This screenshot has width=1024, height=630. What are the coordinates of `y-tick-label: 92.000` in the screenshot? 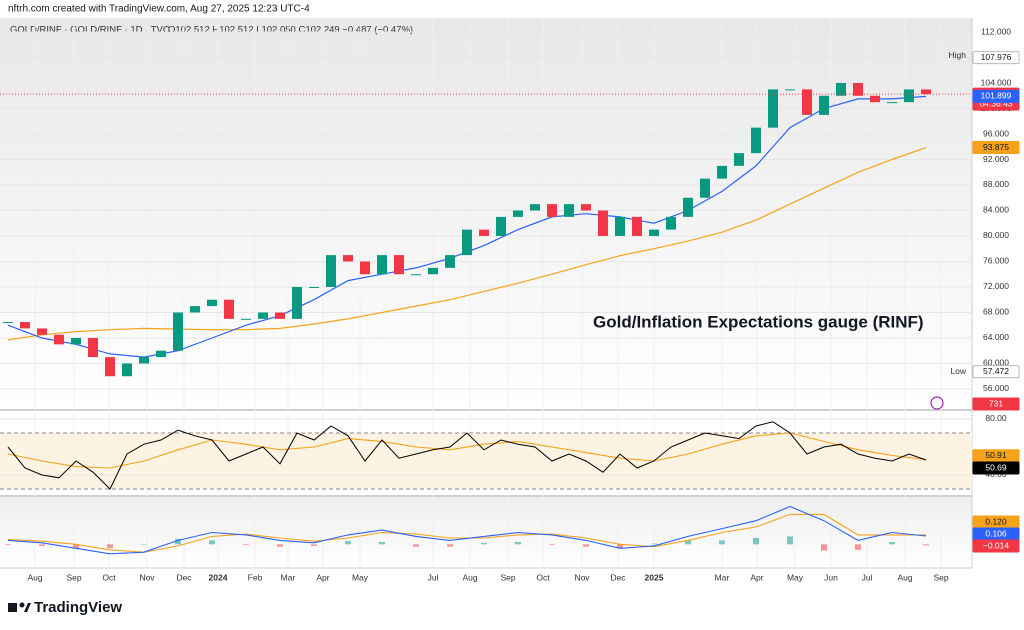 It's located at (996, 159).